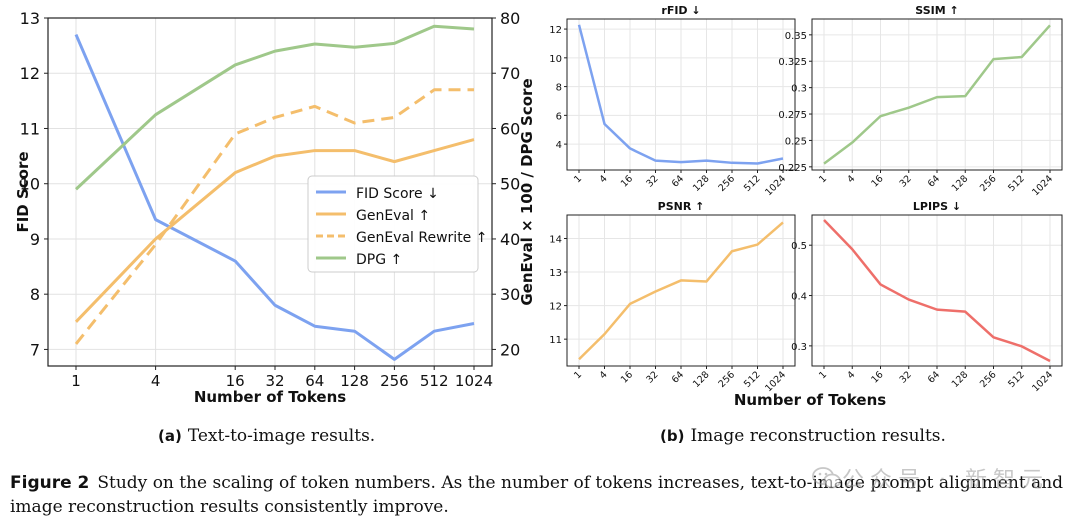 The height and width of the screenshot is (526, 1080). I want to click on y-left-tick-label: 12, so click(30, 73).